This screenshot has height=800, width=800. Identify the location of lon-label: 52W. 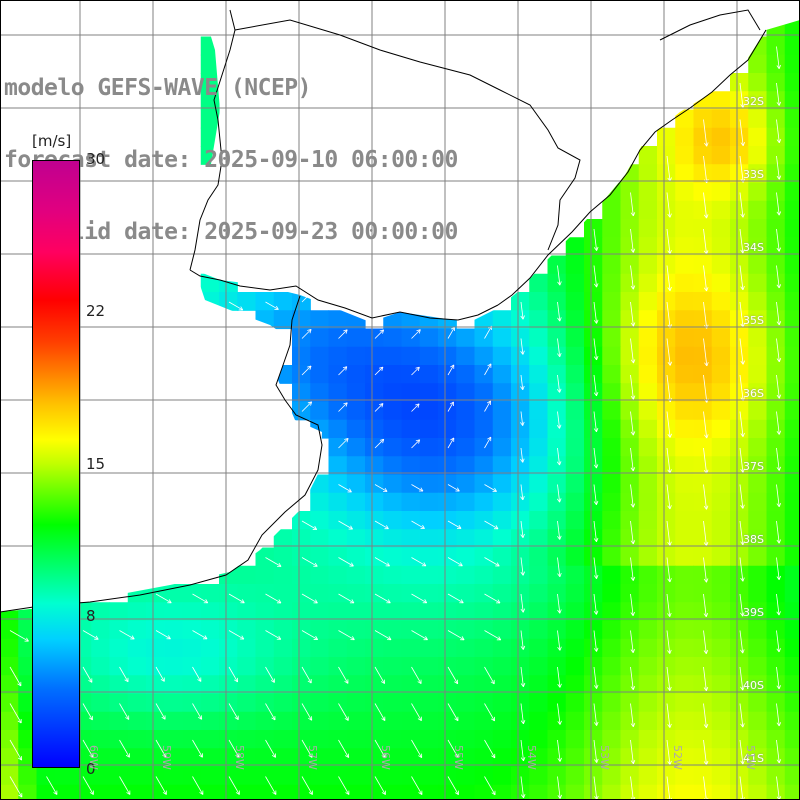
(677, 757).